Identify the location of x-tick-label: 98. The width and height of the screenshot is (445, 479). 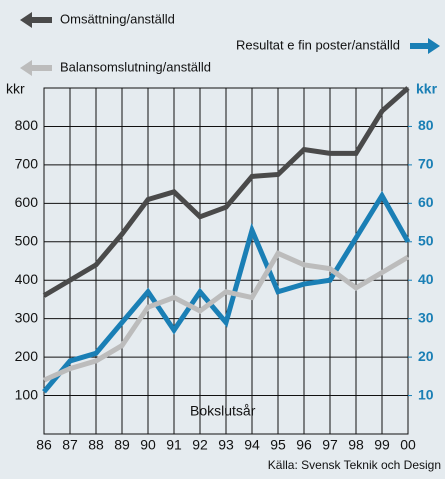
(356, 445).